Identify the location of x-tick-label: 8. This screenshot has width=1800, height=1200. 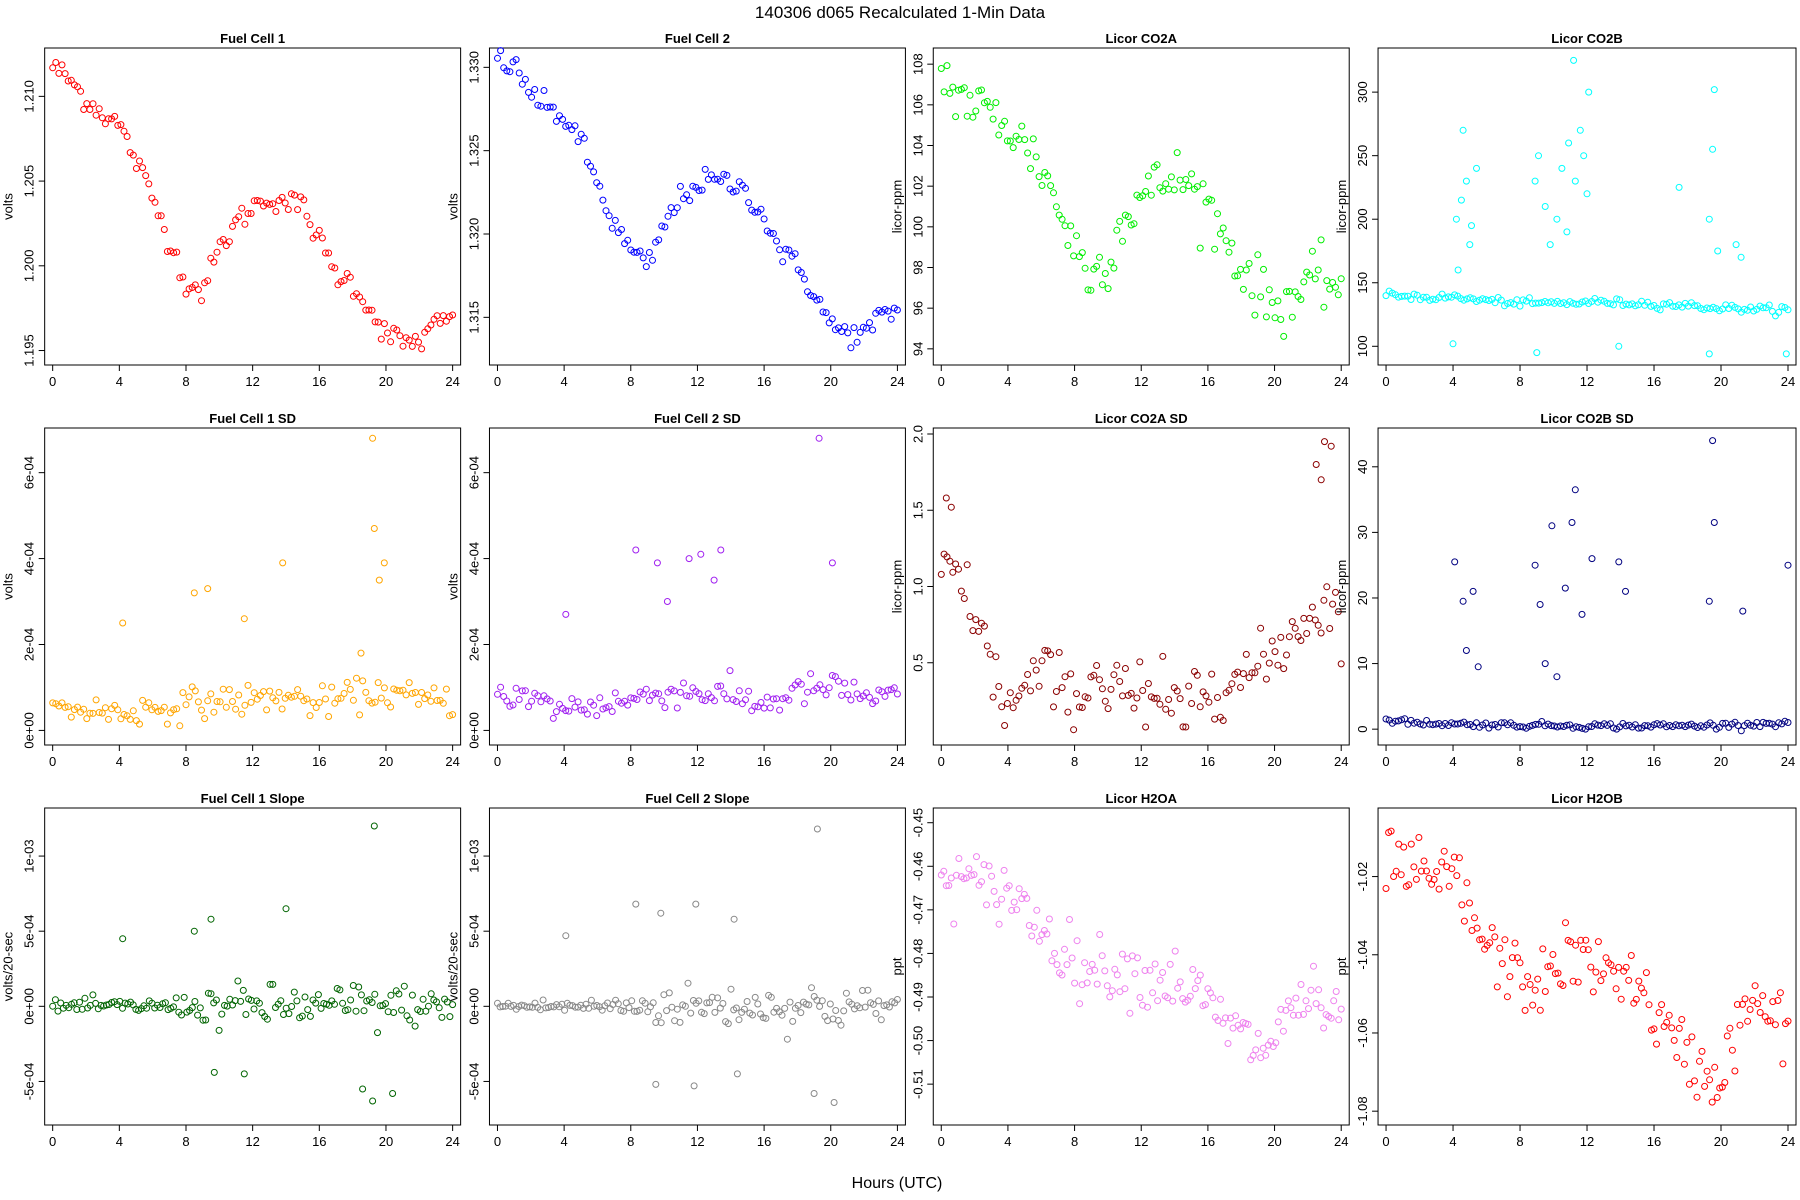
(630, 381).